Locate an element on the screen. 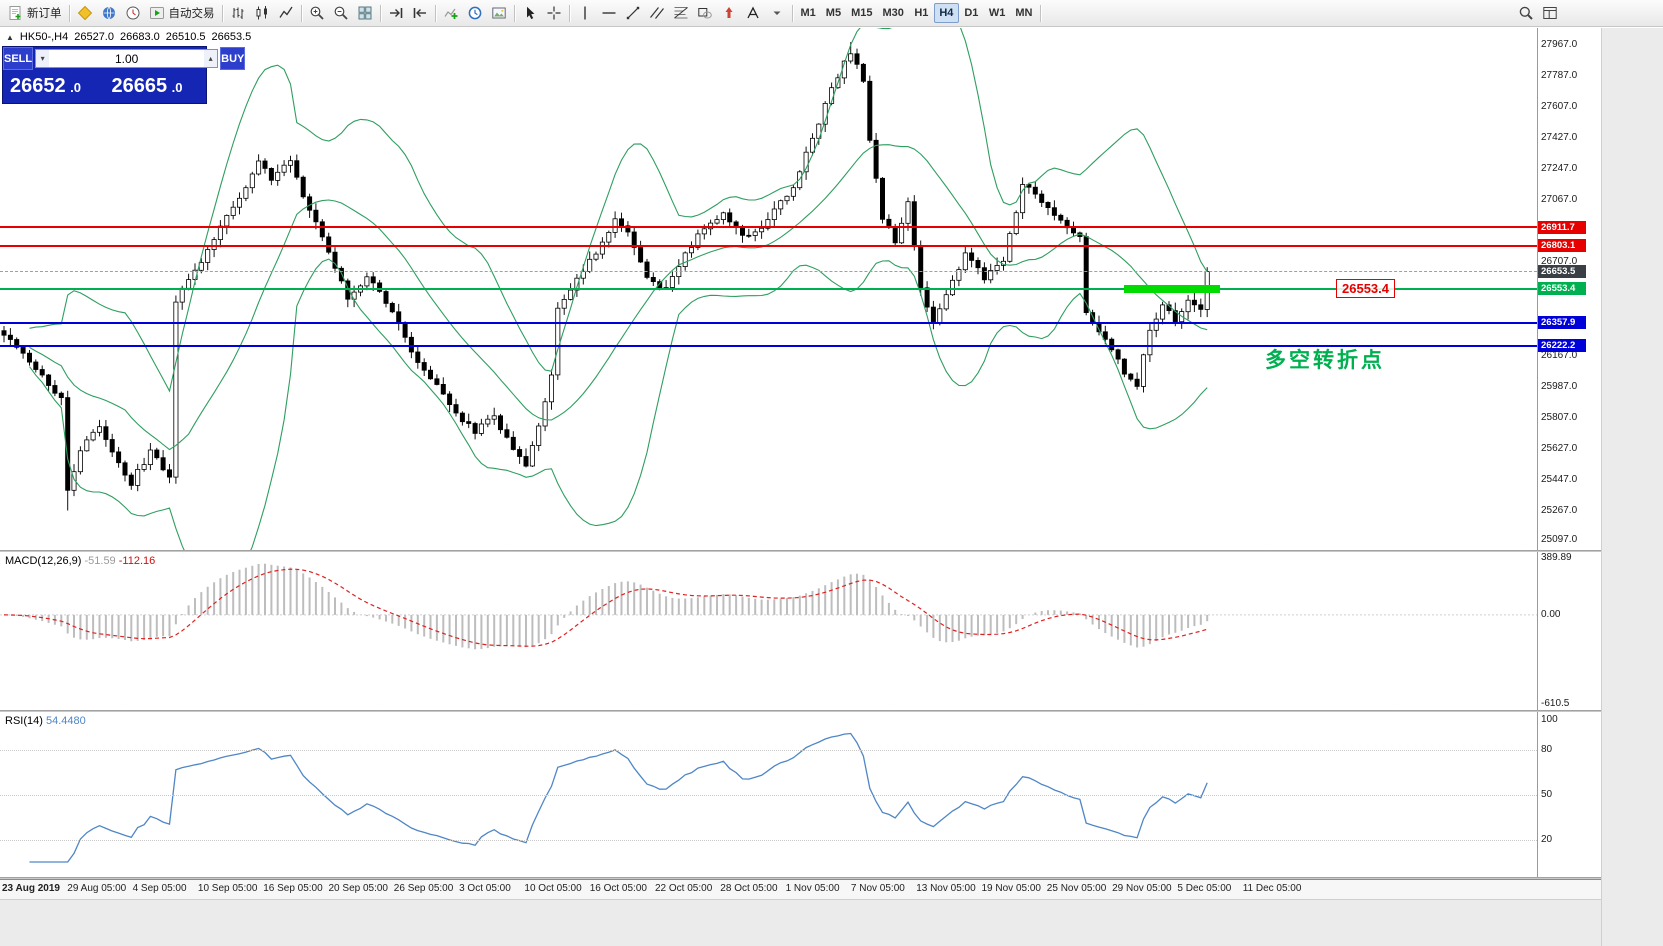 The image size is (1663, 946). volume-decrease-button: ▾ is located at coordinates (43, 58).